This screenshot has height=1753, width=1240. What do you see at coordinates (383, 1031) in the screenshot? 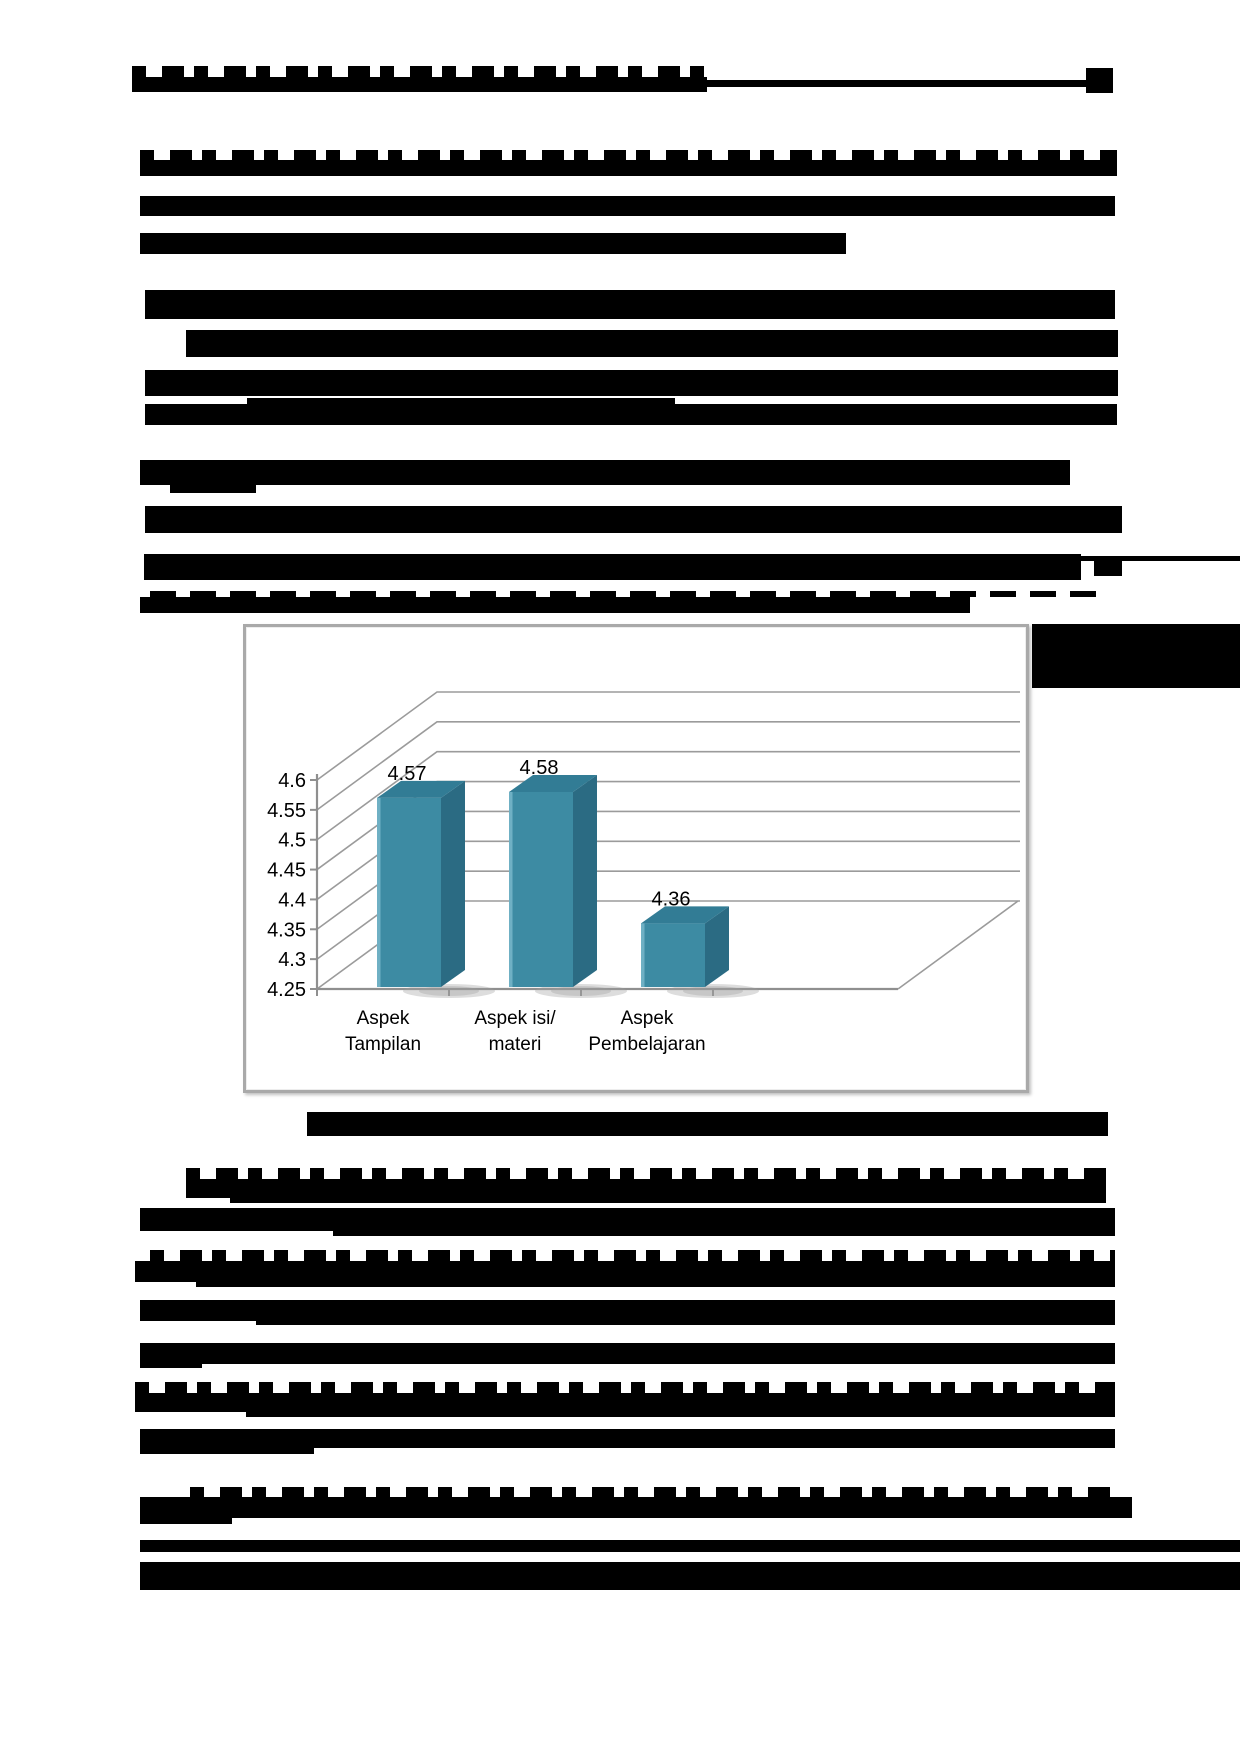
I see `category-label: Aspek Tampilan` at bounding box center [383, 1031].